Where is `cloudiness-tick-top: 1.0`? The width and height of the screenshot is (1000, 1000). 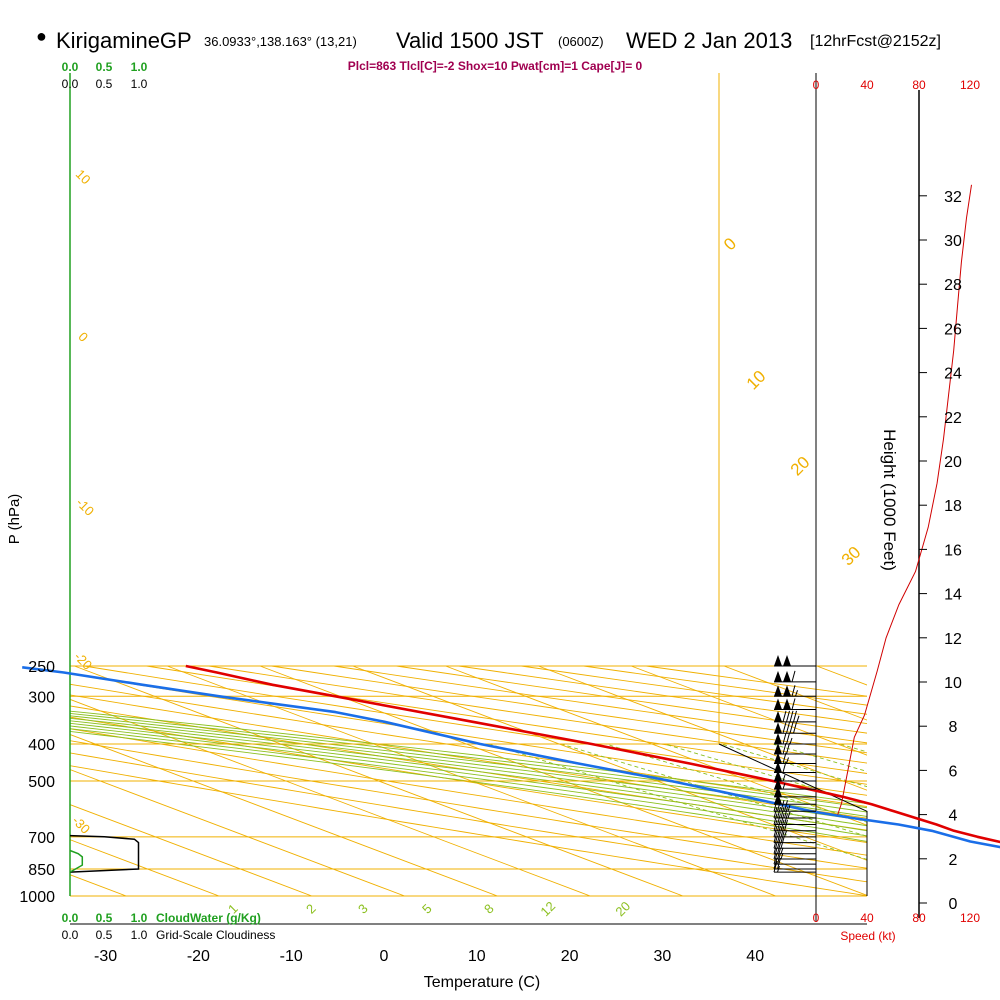
cloudiness-tick-top: 1.0 is located at coordinates (139, 84).